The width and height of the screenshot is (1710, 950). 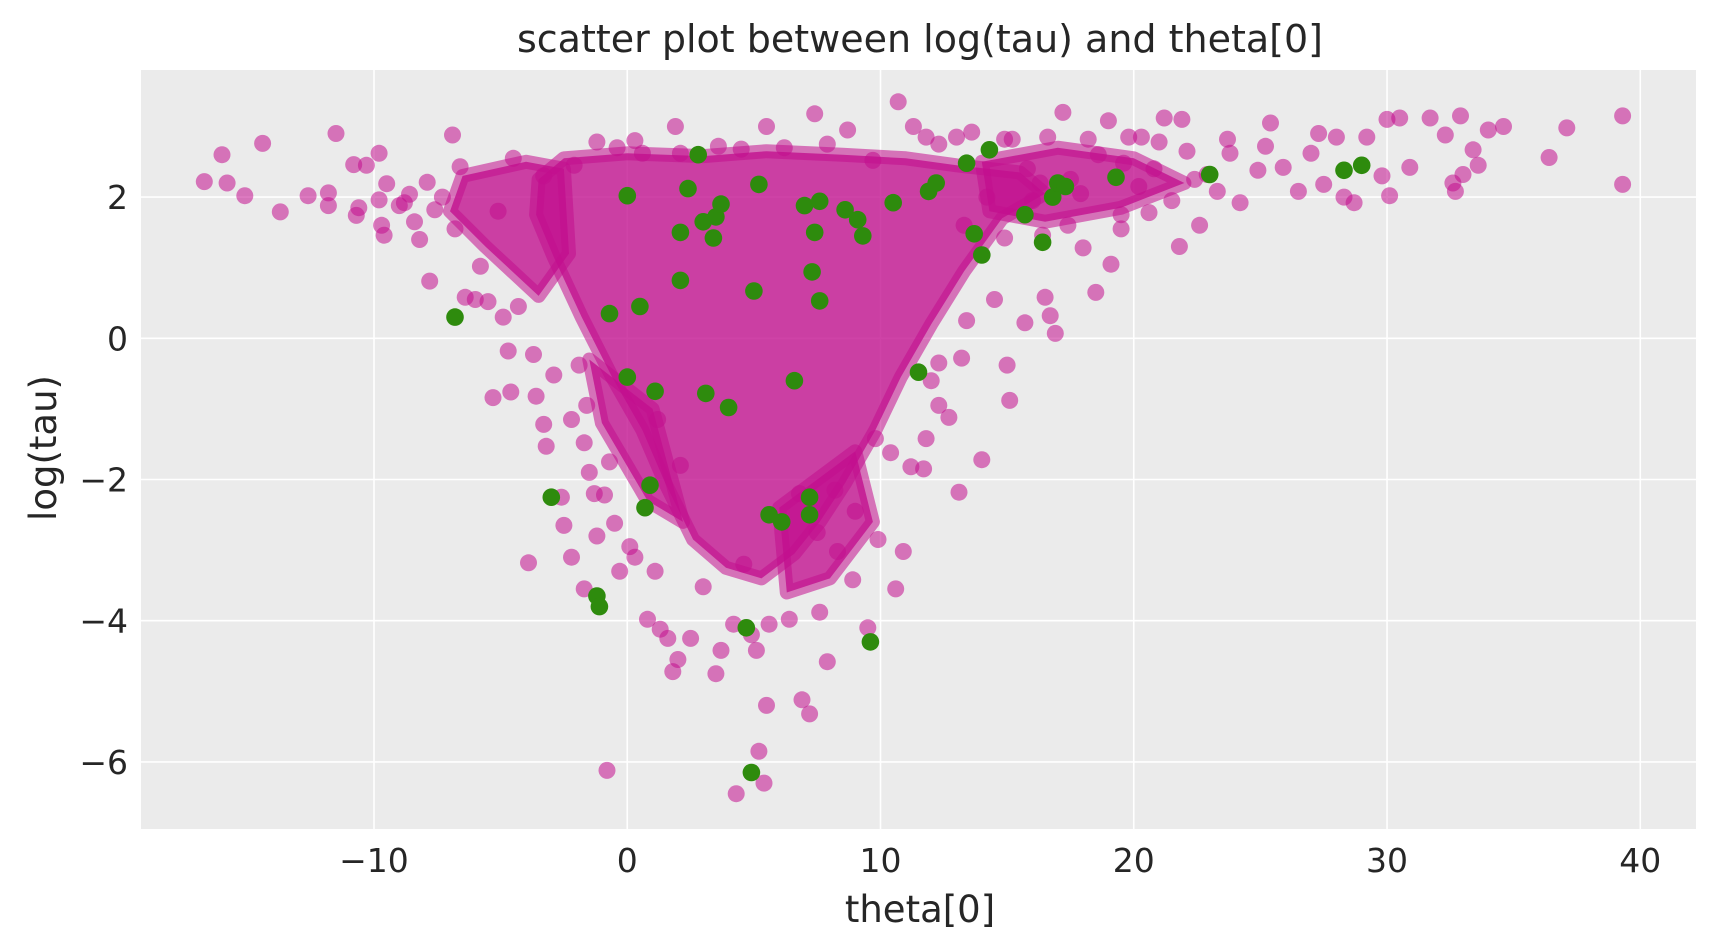 I want to click on y-tick-label: −6, so click(x=103, y=762).